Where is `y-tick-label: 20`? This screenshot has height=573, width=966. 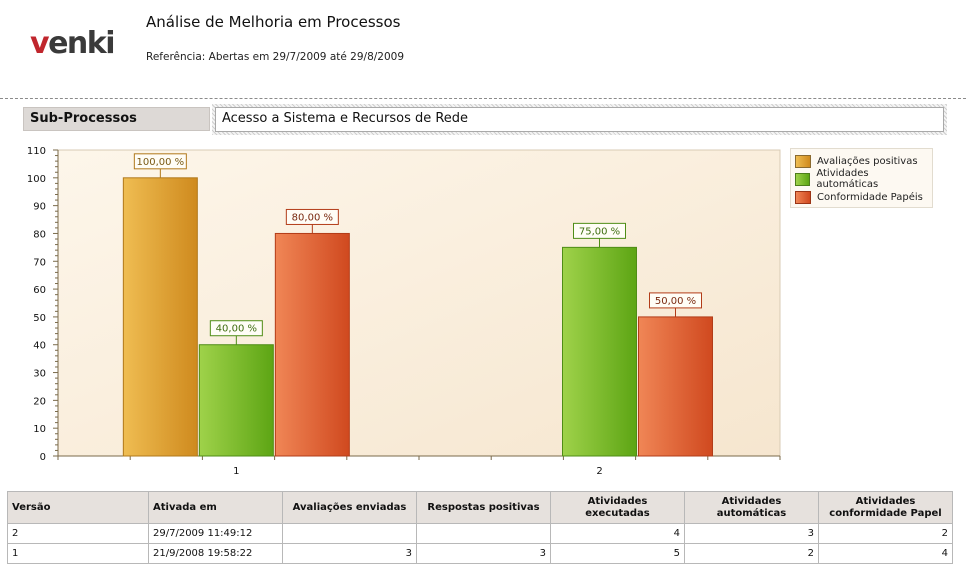
y-tick-label: 20 is located at coordinates (39, 401).